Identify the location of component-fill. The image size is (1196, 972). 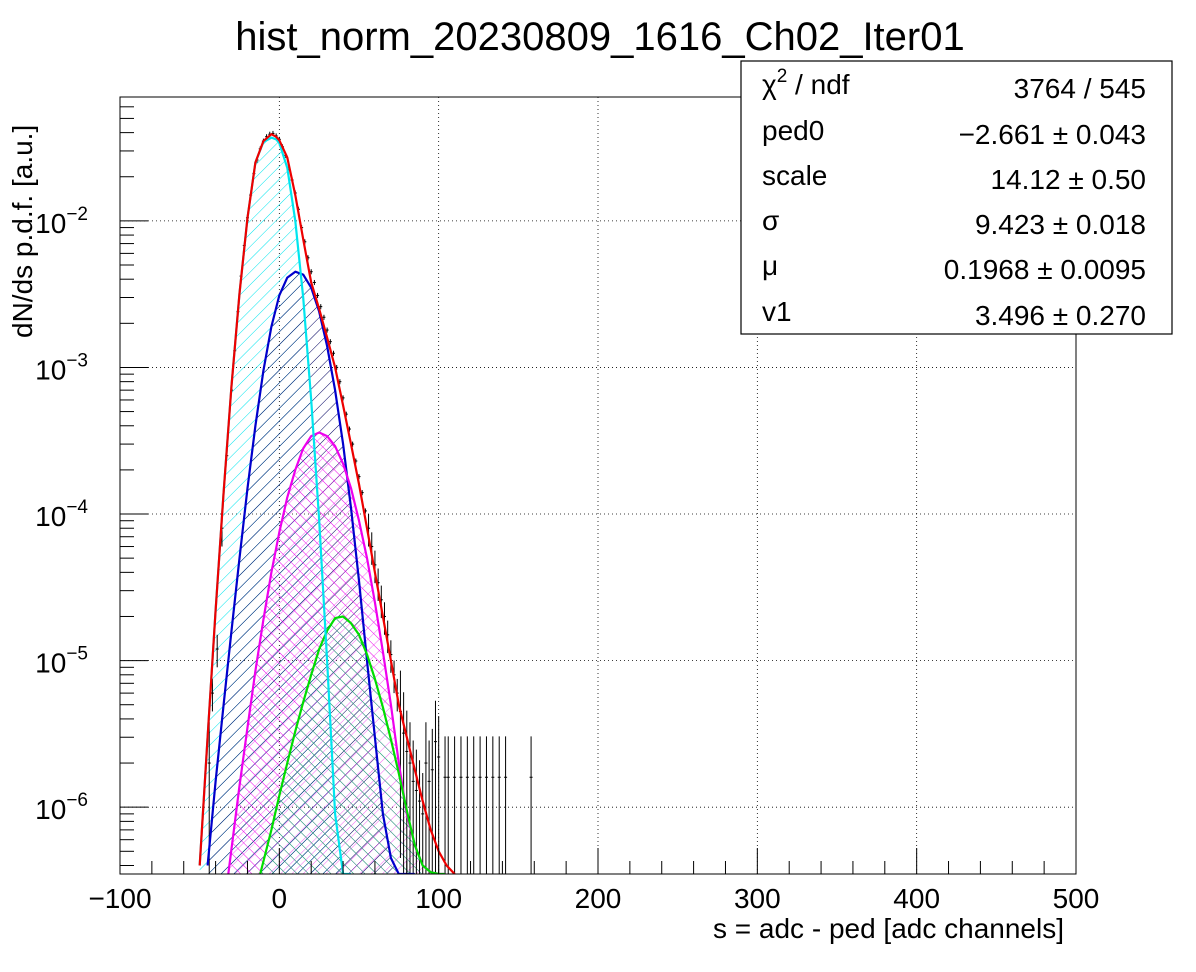
(353, 745).